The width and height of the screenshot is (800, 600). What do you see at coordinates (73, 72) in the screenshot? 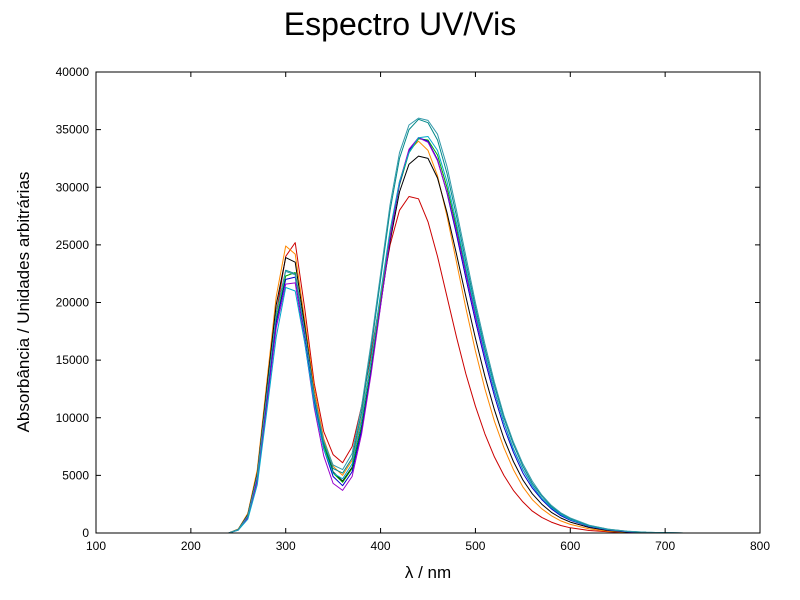
I see `y-tick-label: 40000` at bounding box center [73, 72].